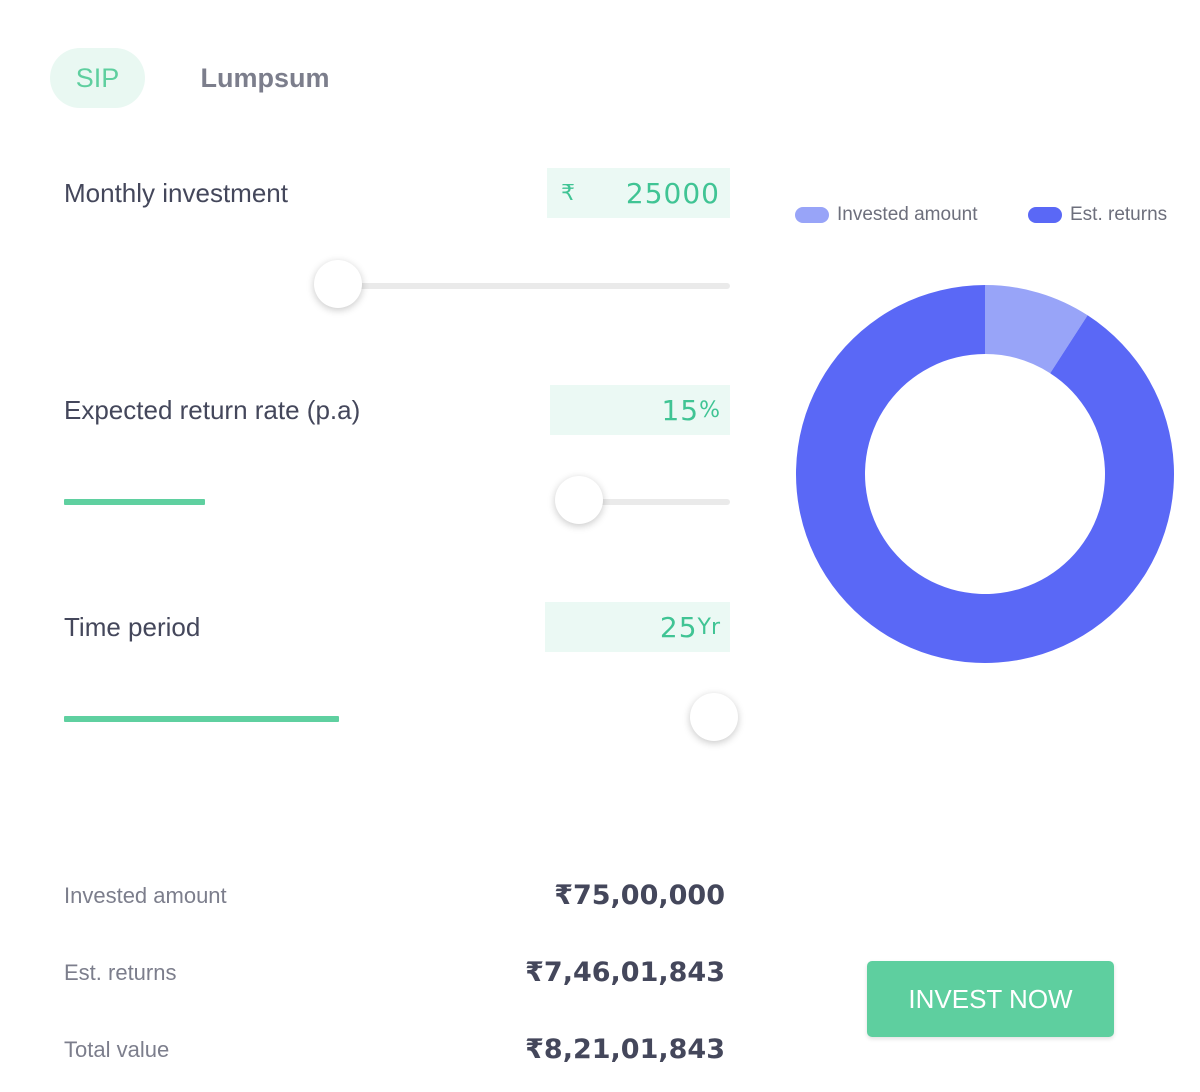  Describe the element at coordinates (579, 500) in the screenshot. I see `return-rate-slider-thumb` at that location.